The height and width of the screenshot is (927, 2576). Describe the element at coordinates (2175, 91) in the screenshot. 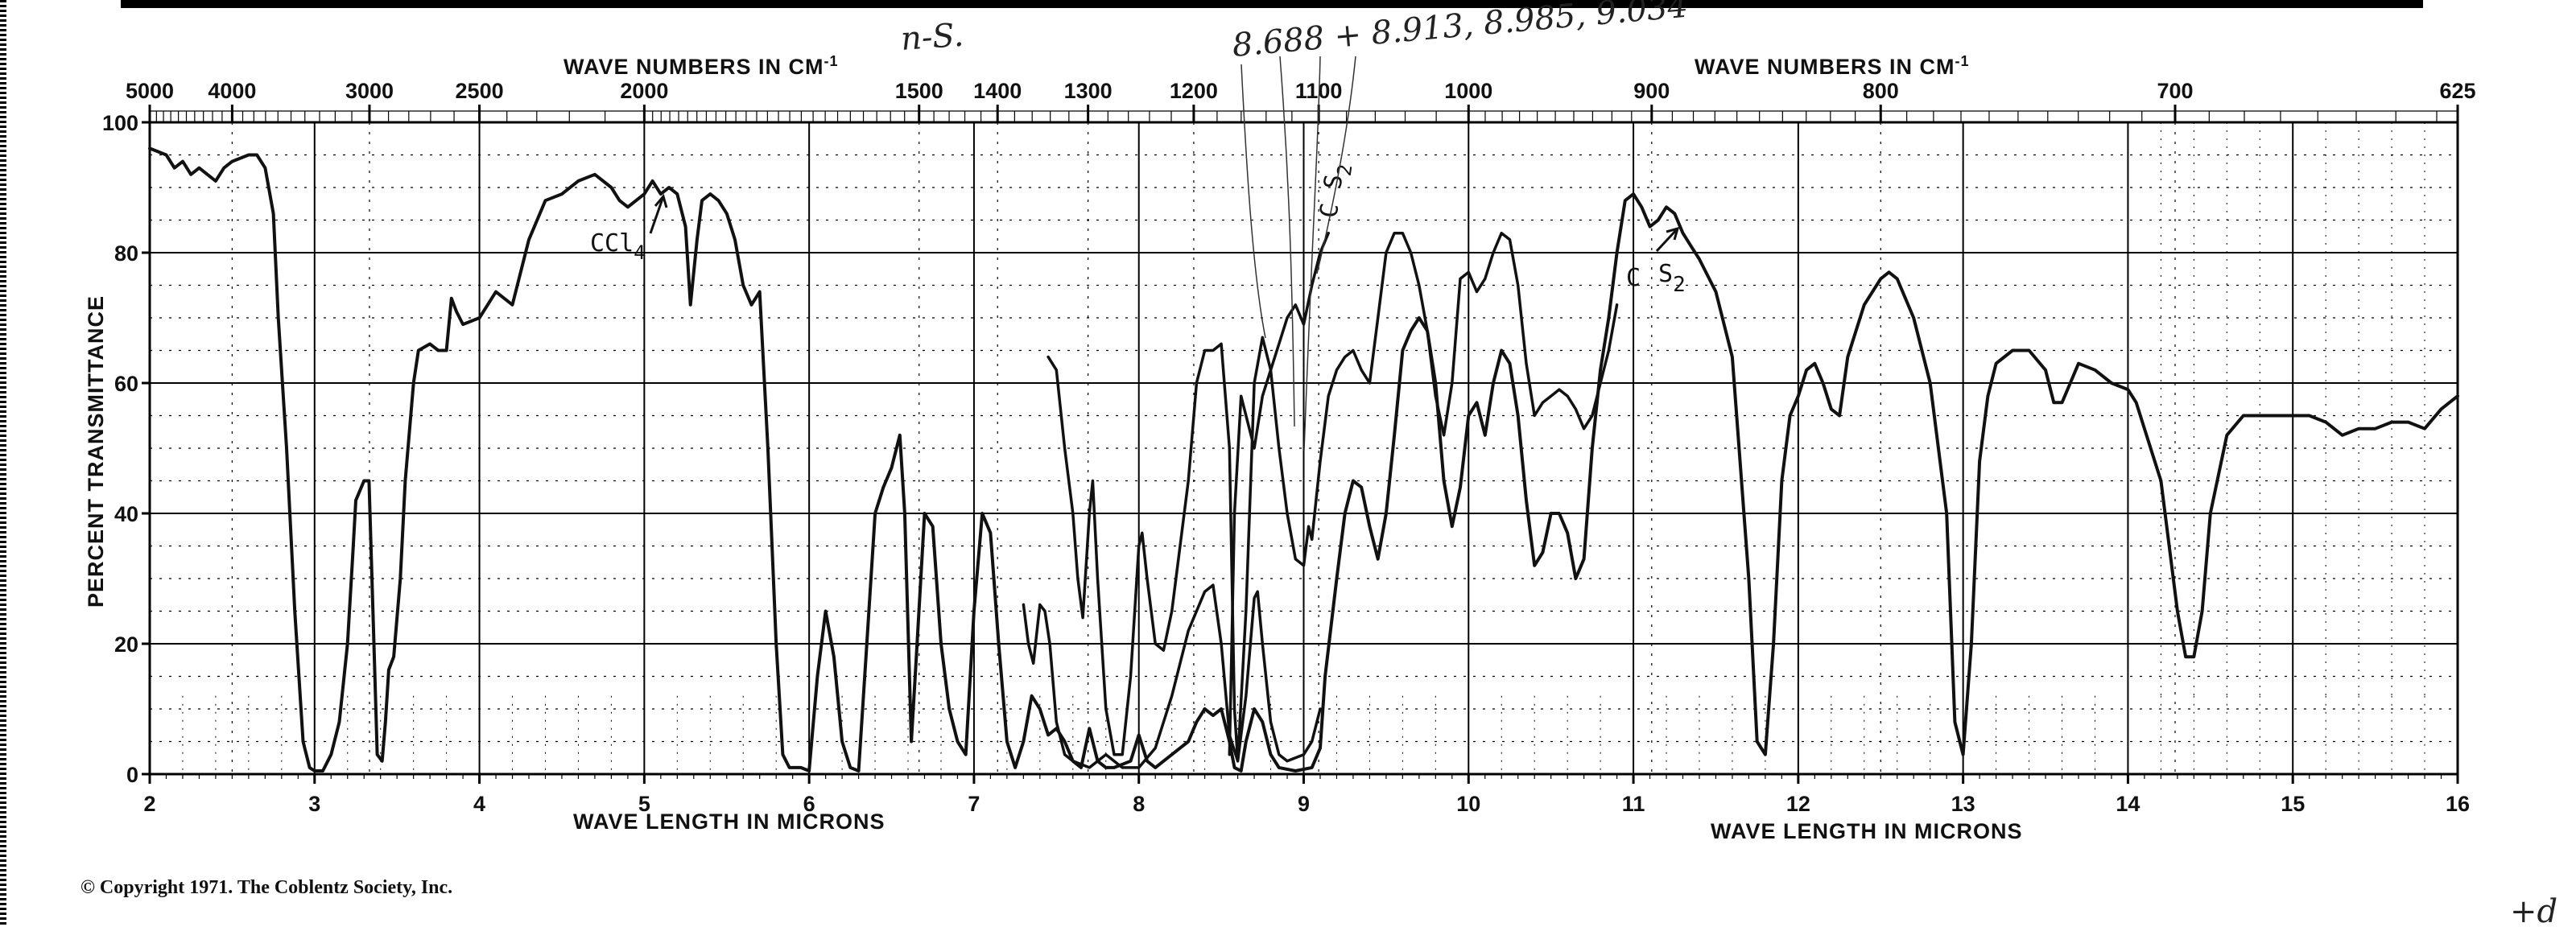

I see `top-tick-label: 700` at that location.